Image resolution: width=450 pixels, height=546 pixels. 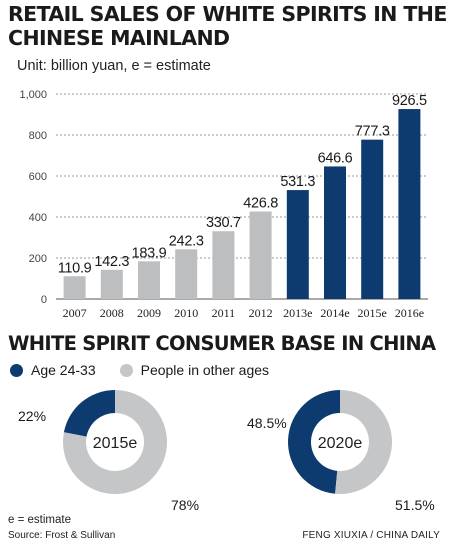 I want to click on donut-chart-2020e: 2020e 48.5% 51.5%, so click(x=341, y=451).